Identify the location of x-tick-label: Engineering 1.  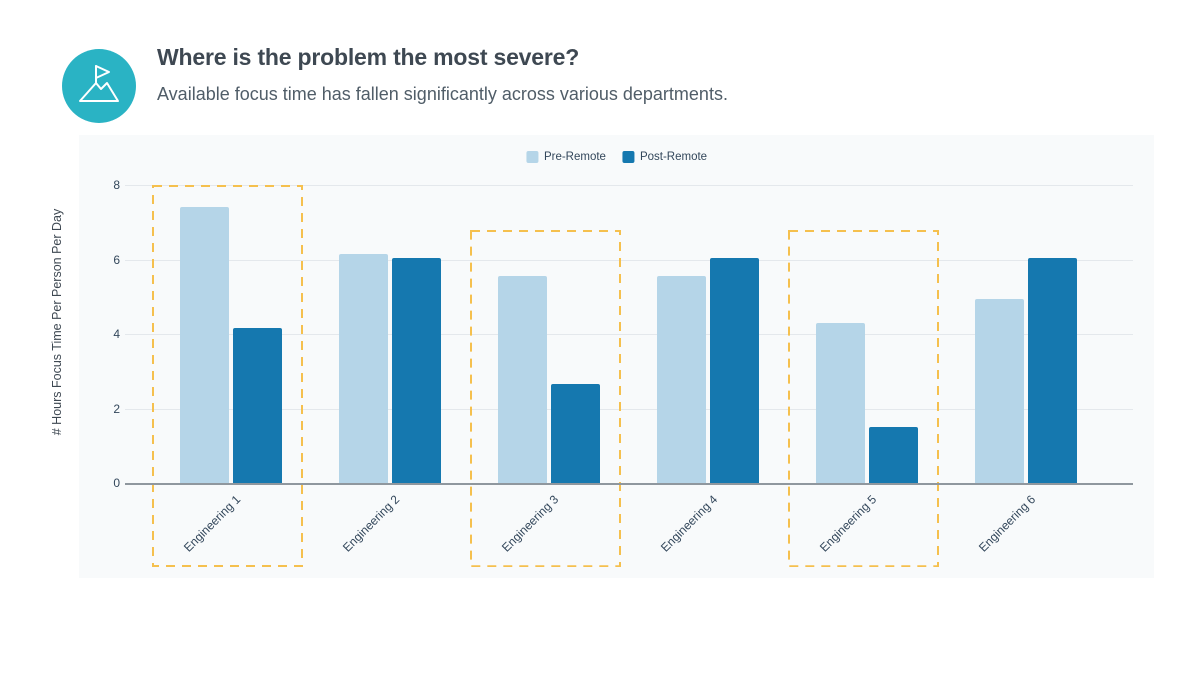
(212, 523).